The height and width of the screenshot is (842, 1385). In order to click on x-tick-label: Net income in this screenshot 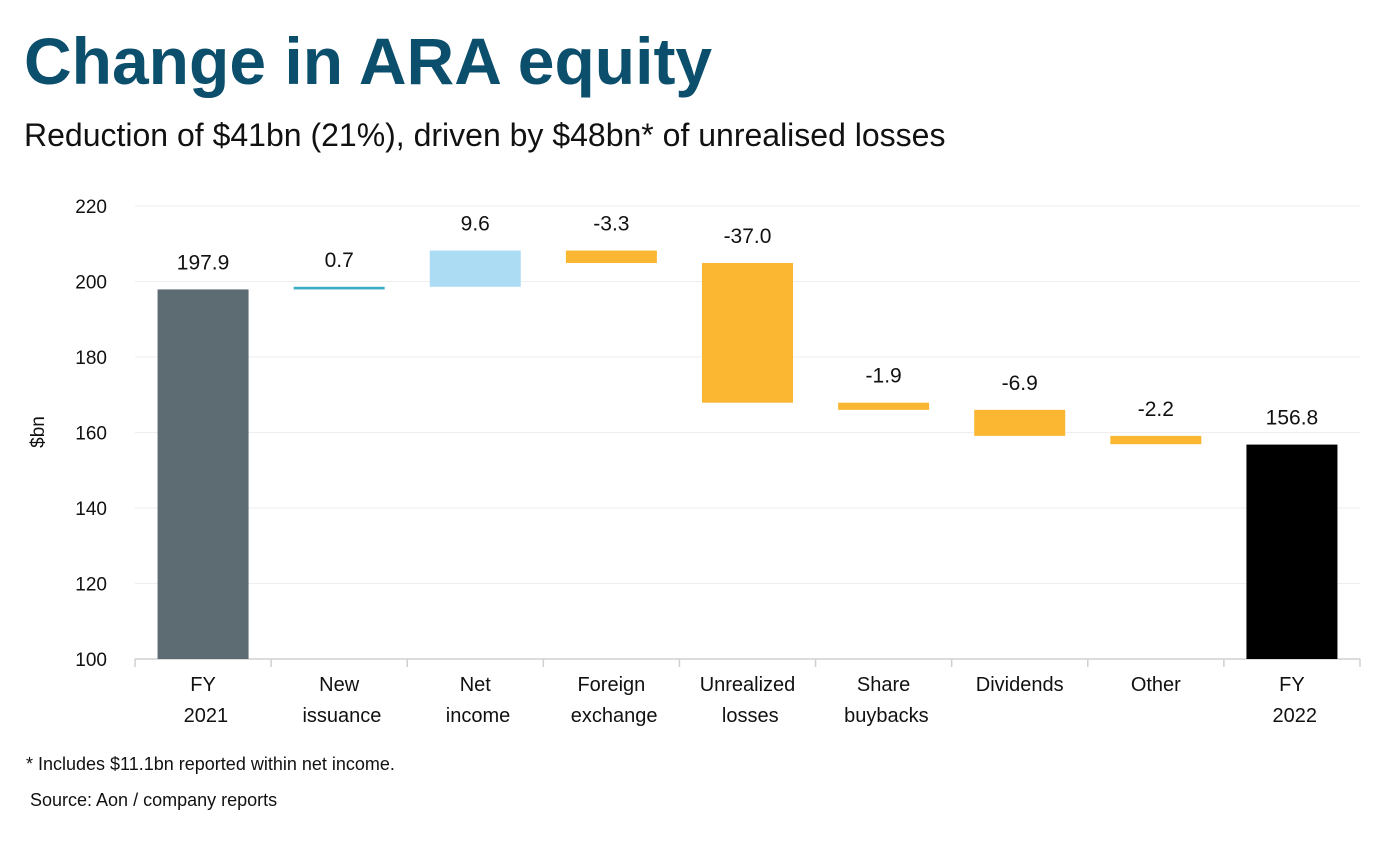, I will do `click(475, 700)`.